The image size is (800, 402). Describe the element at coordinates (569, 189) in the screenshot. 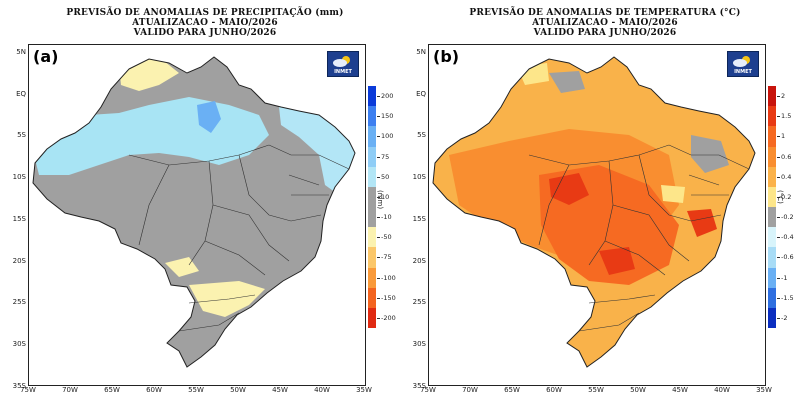

I see `core-hot-region-west` at that location.